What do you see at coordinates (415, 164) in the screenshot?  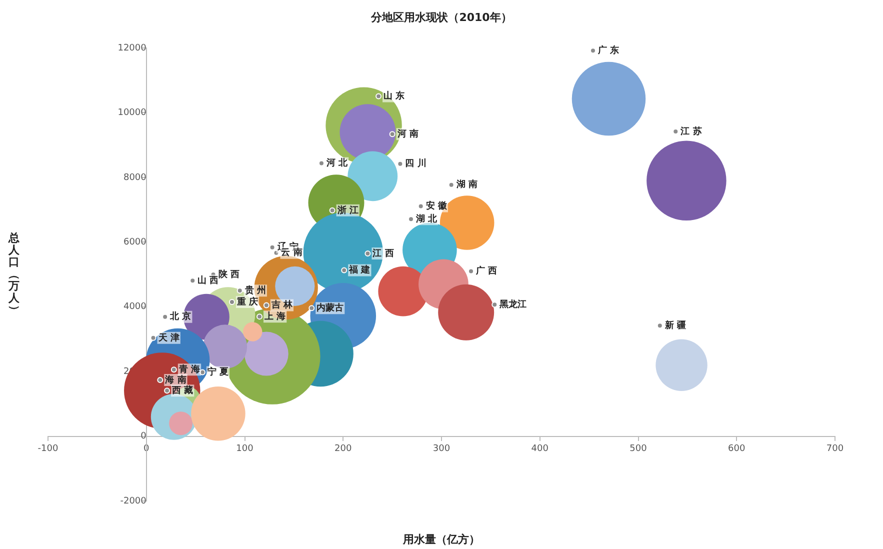 I see `annotation: 四 川` at bounding box center [415, 164].